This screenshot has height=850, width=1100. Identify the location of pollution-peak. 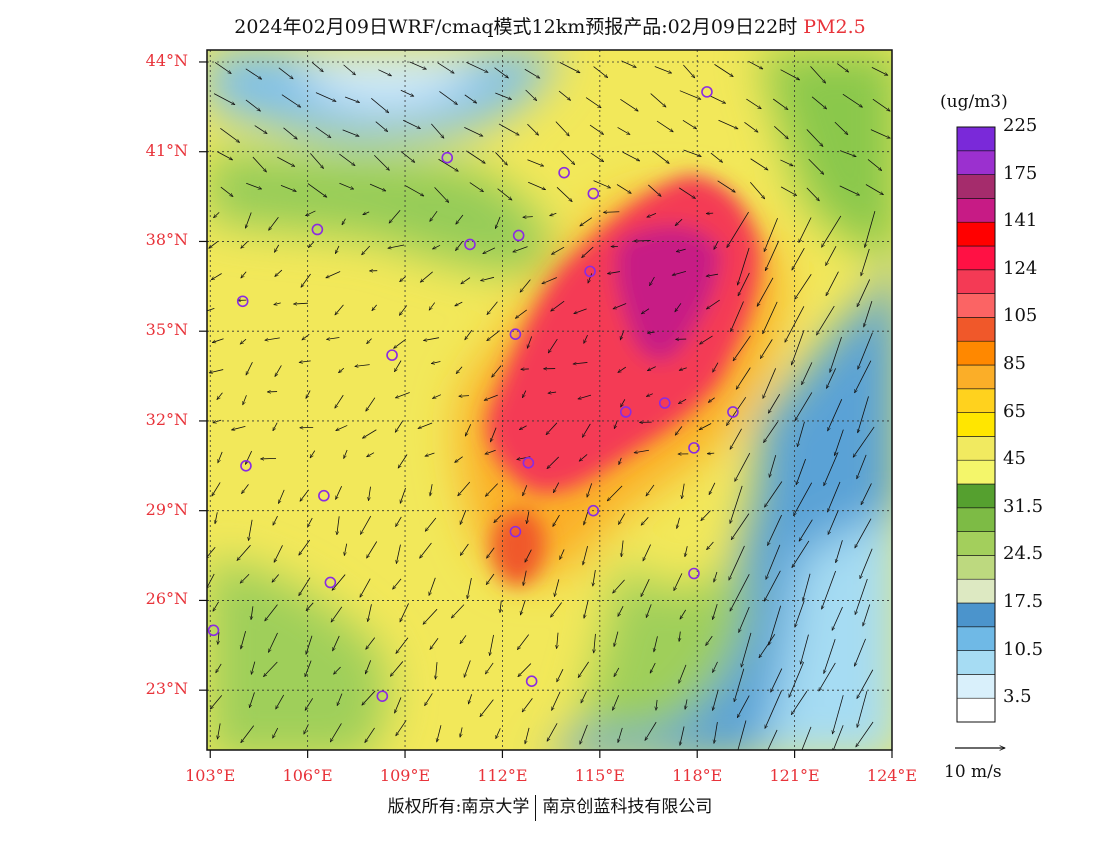
(667, 293).